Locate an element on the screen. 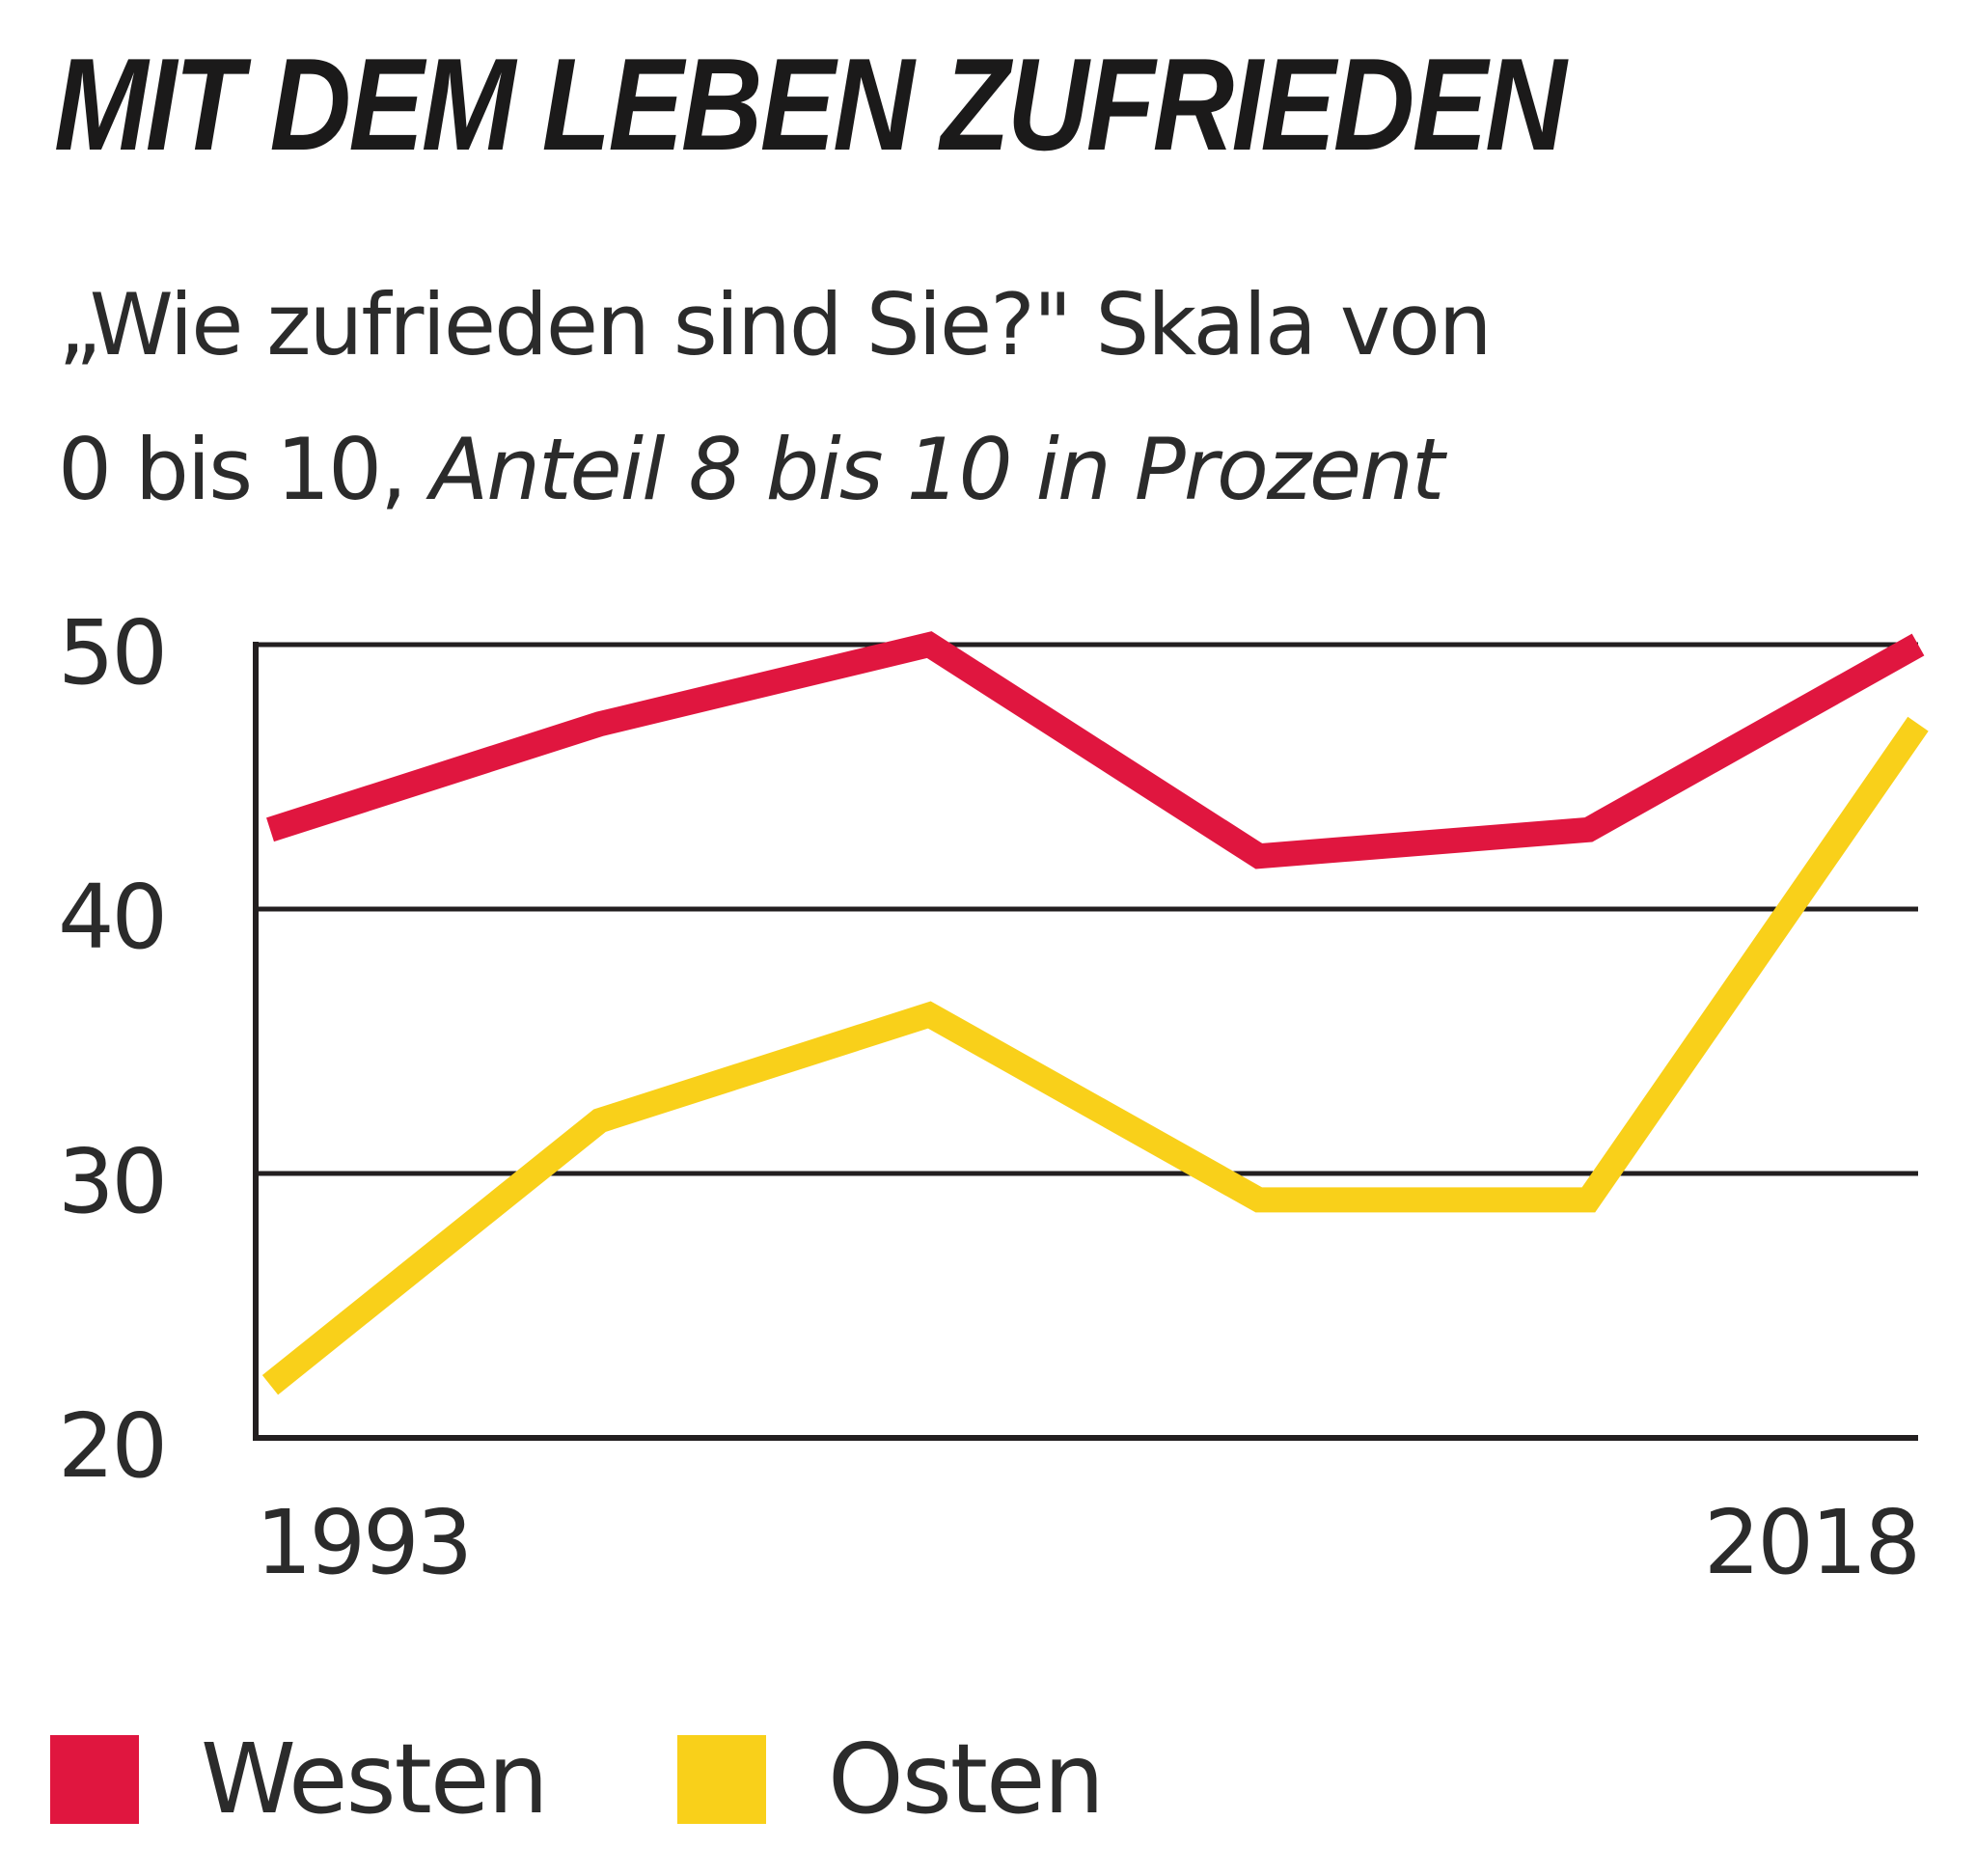  subtitle-line-2: 0 bis 10, Anteil 8 bis 10 in Prozent is located at coordinates (774, 470).